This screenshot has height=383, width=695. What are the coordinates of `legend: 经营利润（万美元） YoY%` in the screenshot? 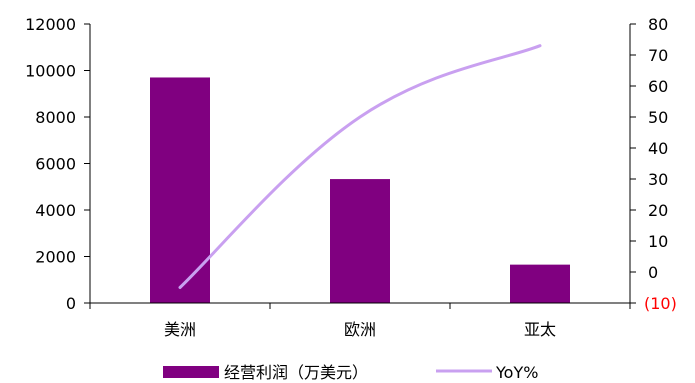 It's located at (350, 372).